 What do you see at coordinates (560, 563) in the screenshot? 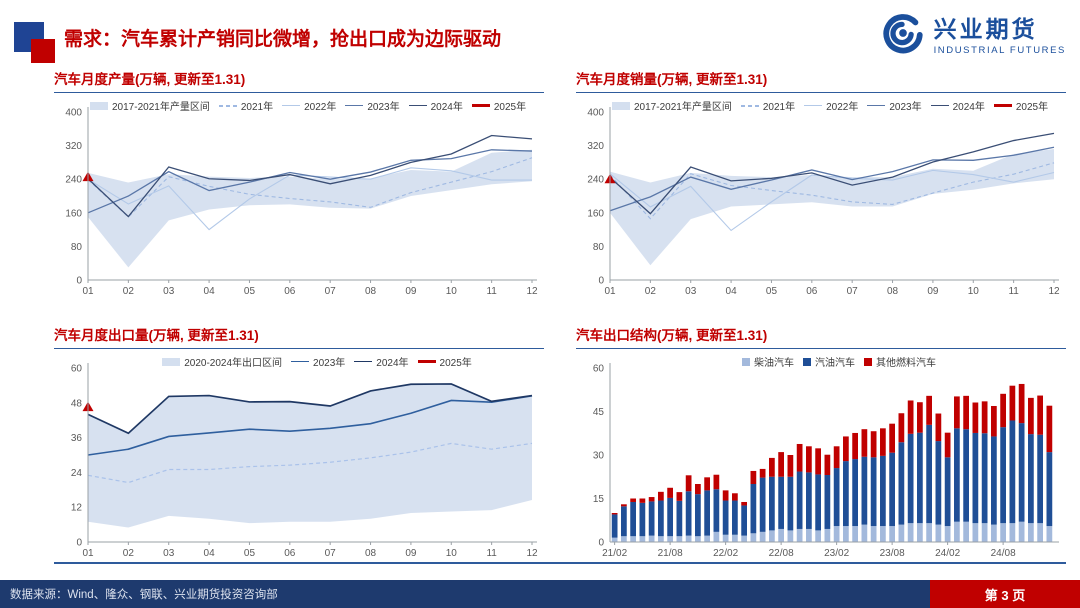
I see `footer-divider` at bounding box center [560, 563].